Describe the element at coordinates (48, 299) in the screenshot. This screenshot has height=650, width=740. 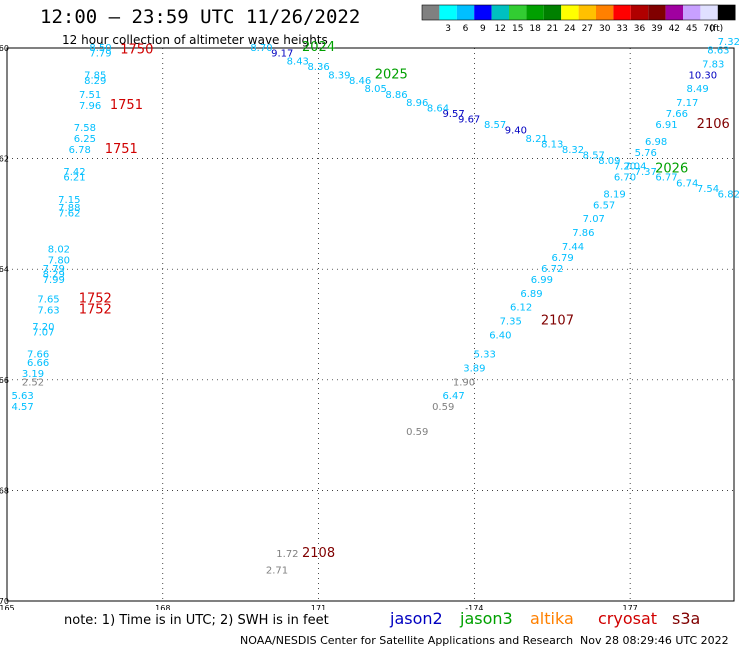
I see `wave-height-value: 7.65` at that location.